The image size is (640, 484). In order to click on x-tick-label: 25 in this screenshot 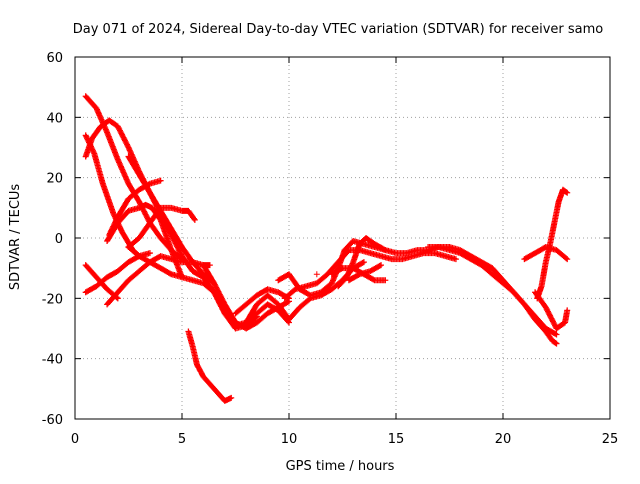, I will do `click(610, 439)`.